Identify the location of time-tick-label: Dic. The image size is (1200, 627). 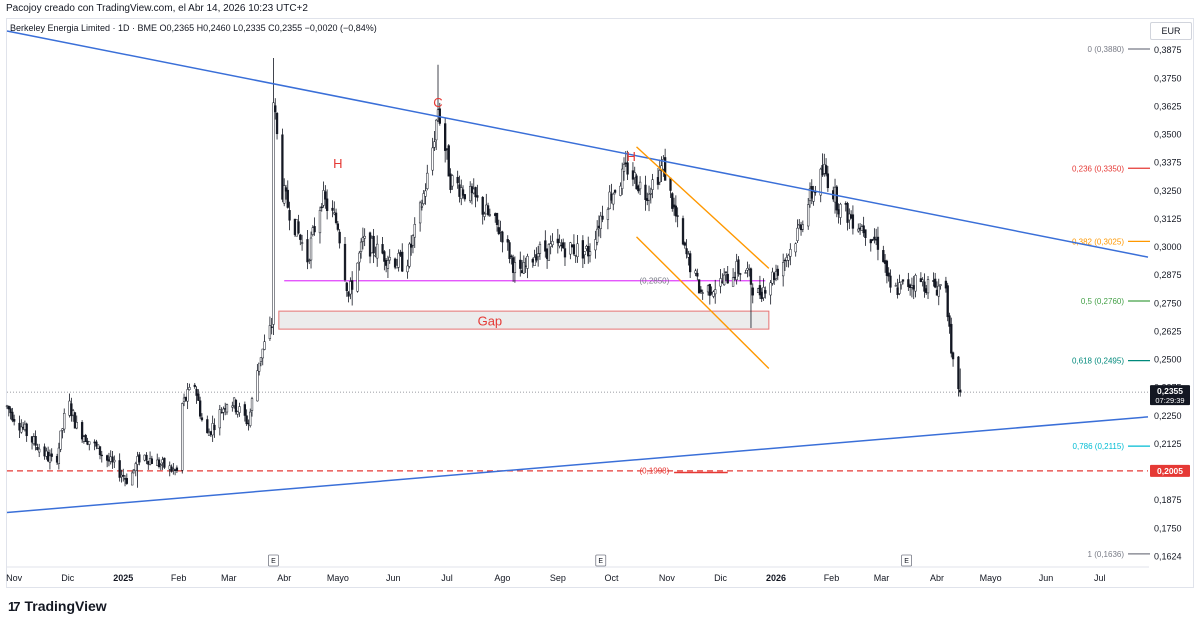
(720, 578).